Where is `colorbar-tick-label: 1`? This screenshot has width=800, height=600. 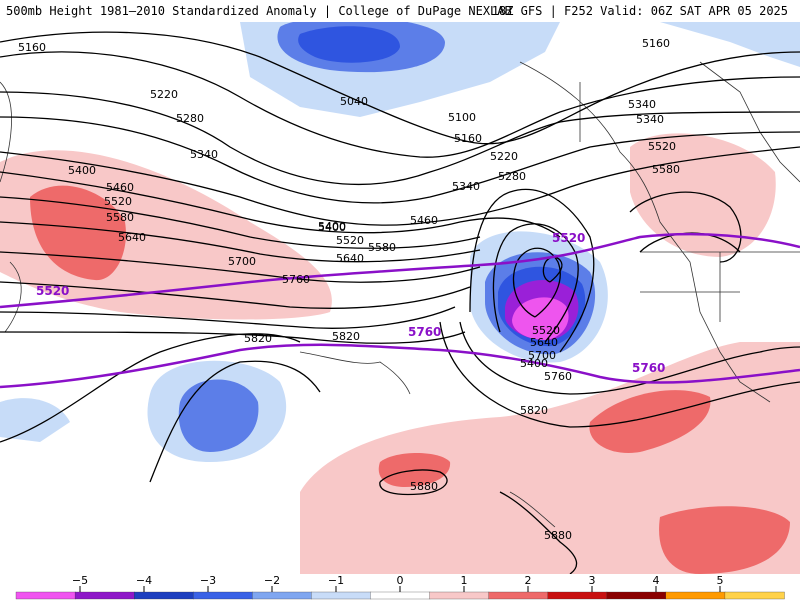 colorbar-tick-label: 1 is located at coordinates (464, 580).